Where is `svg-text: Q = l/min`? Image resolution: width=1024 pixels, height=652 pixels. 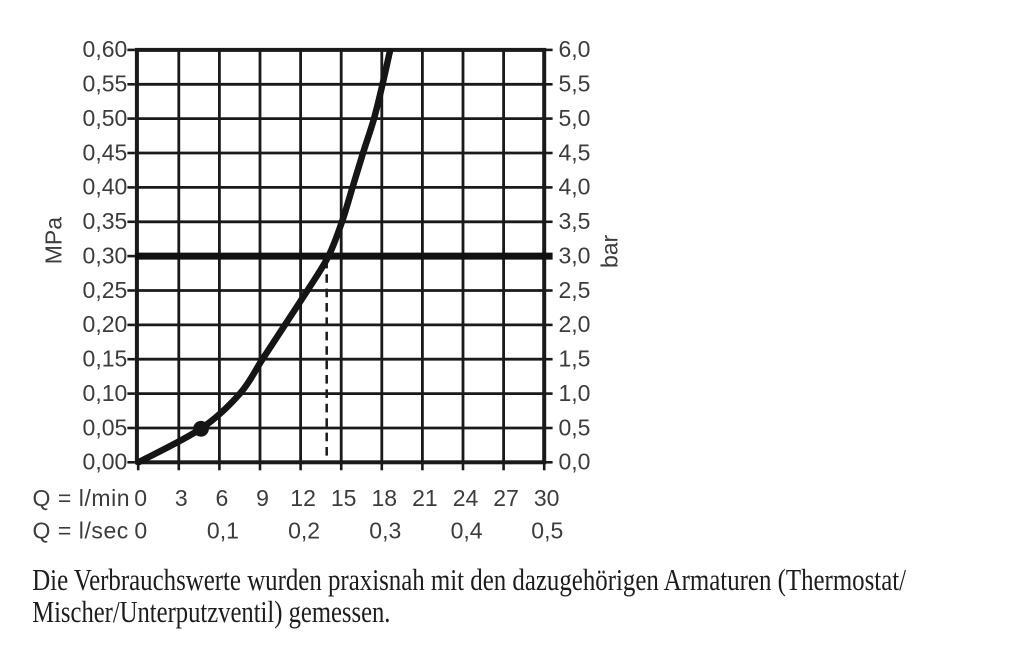 svg-text: Q = l/min is located at coordinates (82, 498).